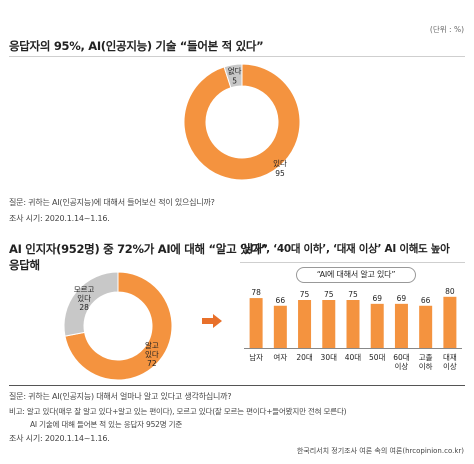  Describe the element at coordinates (280, 357) in the screenshot. I see `x-tick-label: 여자` at that location.